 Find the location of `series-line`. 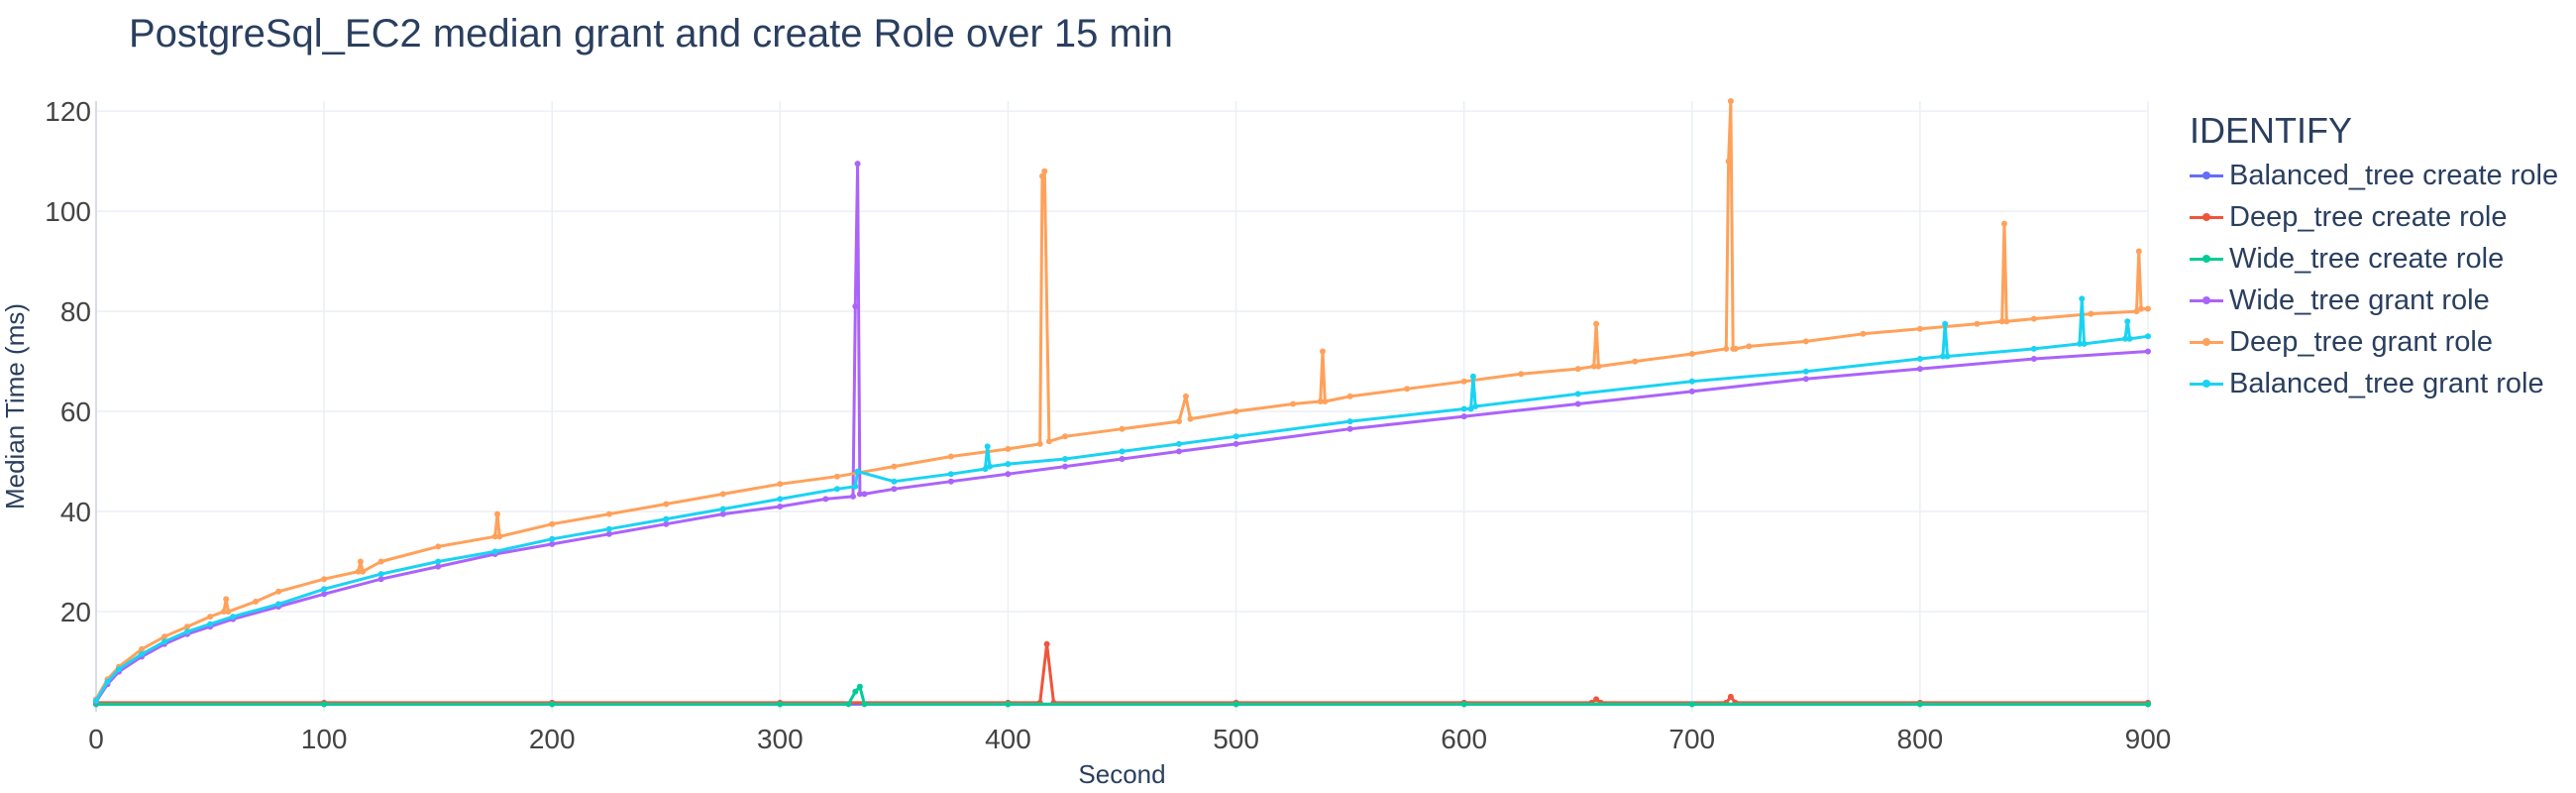

series-line is located at coordinates (1122, 673).